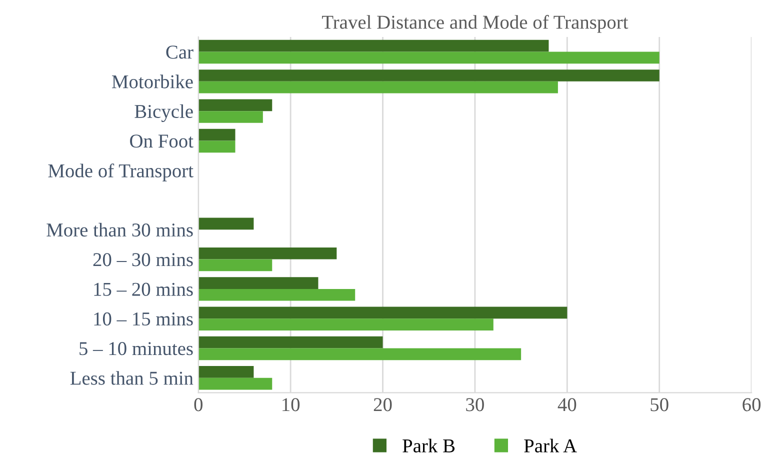  What do you see at coordinates (180, 52) in the screenshot?
I see `y-tick-label: Car` at bounding box center [180, 52].